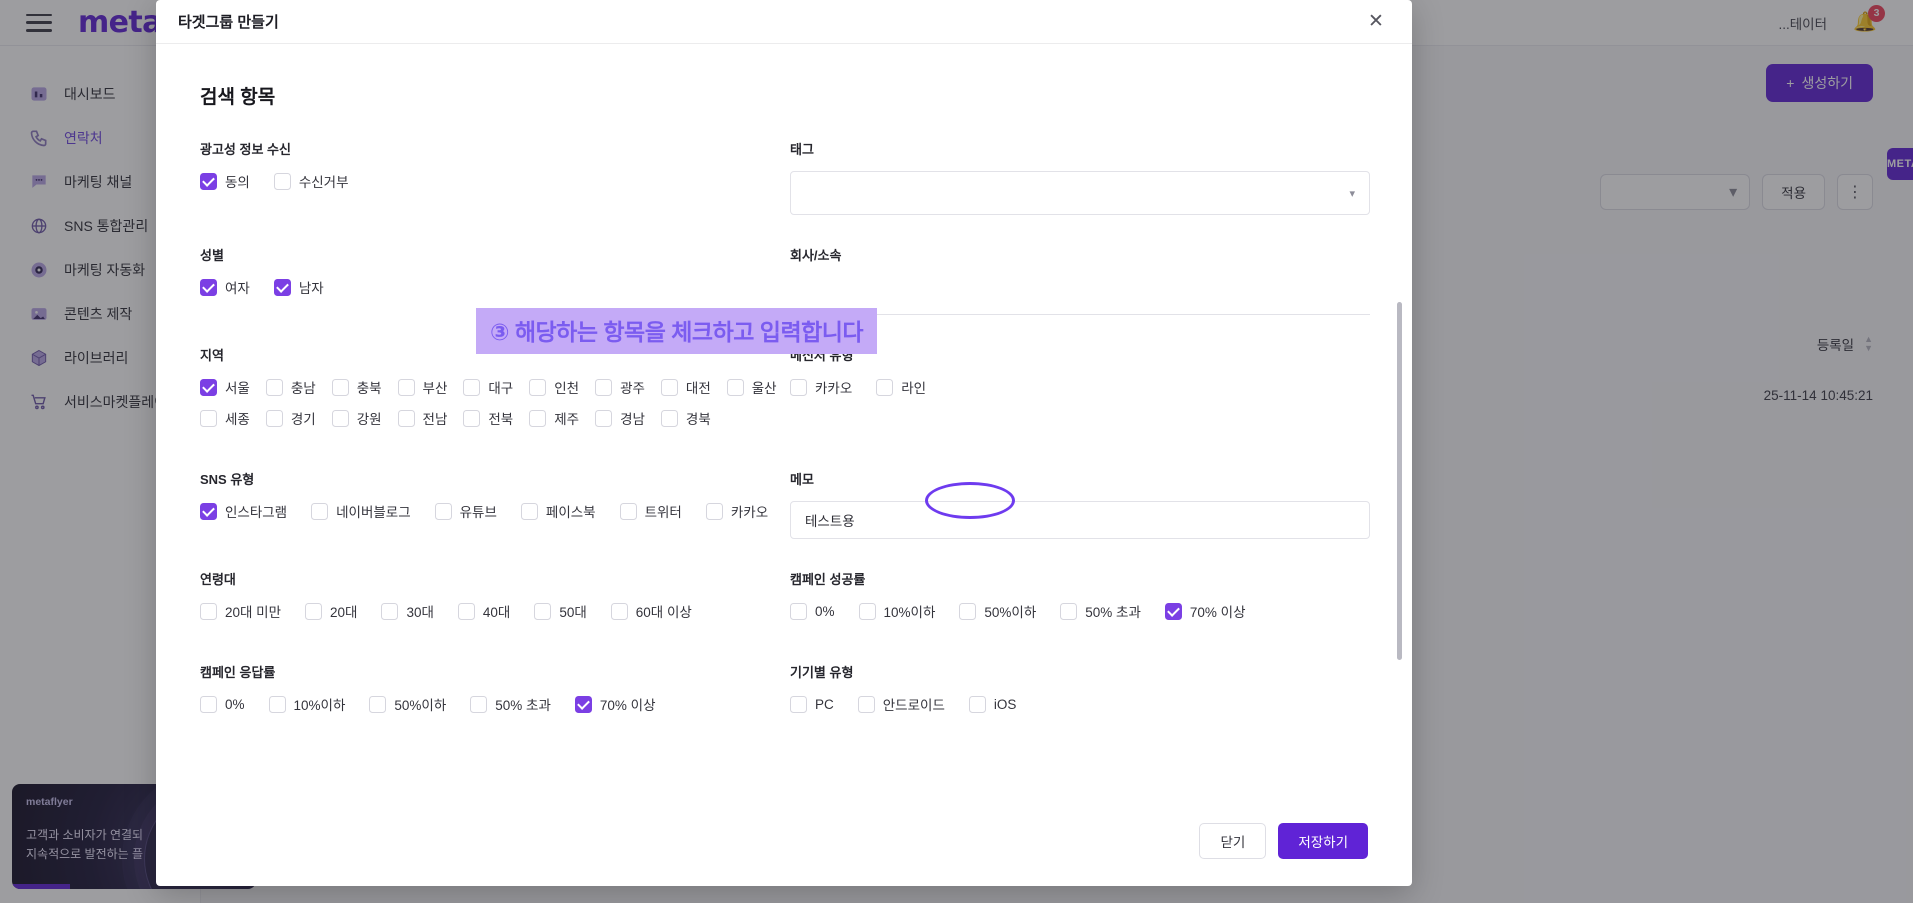 This screenshot has height=903, width=1913. I want to click on filter-select: ▾, so click(1675, 192).